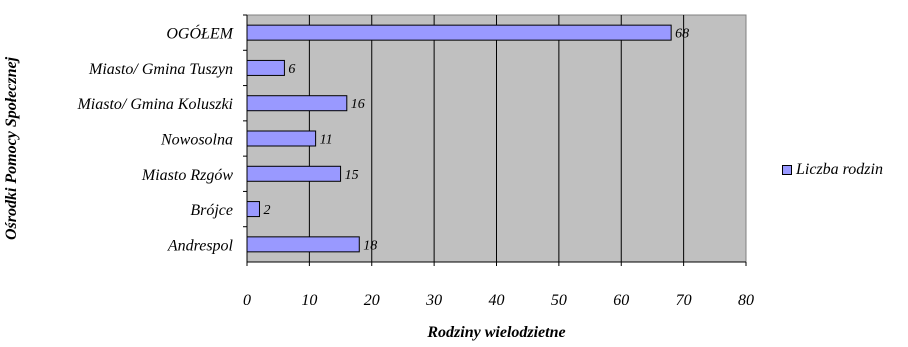 This screenshot has height=347, width=908. Describe the element at coordinates (309, 300) in the screenshot. I see `x-tick-label-10: 10` at that location.